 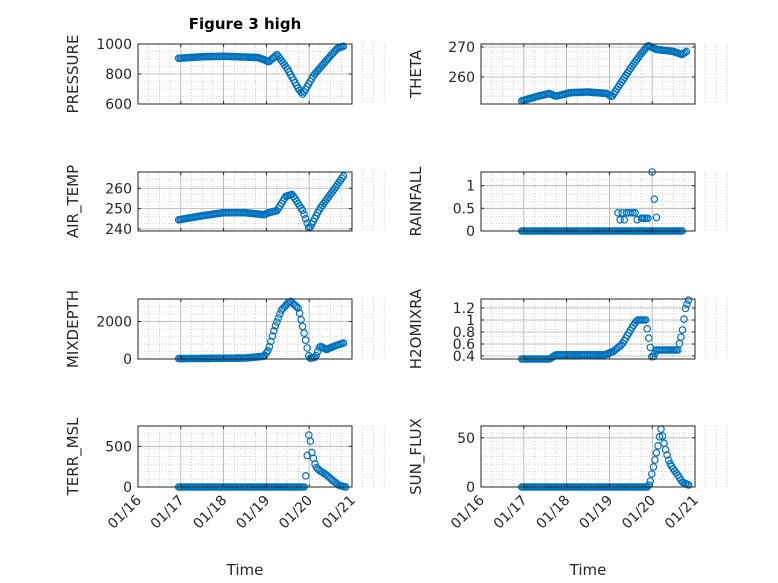 I want to click on panel-5-y-tick-label: 1.2, so click(x=464, y=309).